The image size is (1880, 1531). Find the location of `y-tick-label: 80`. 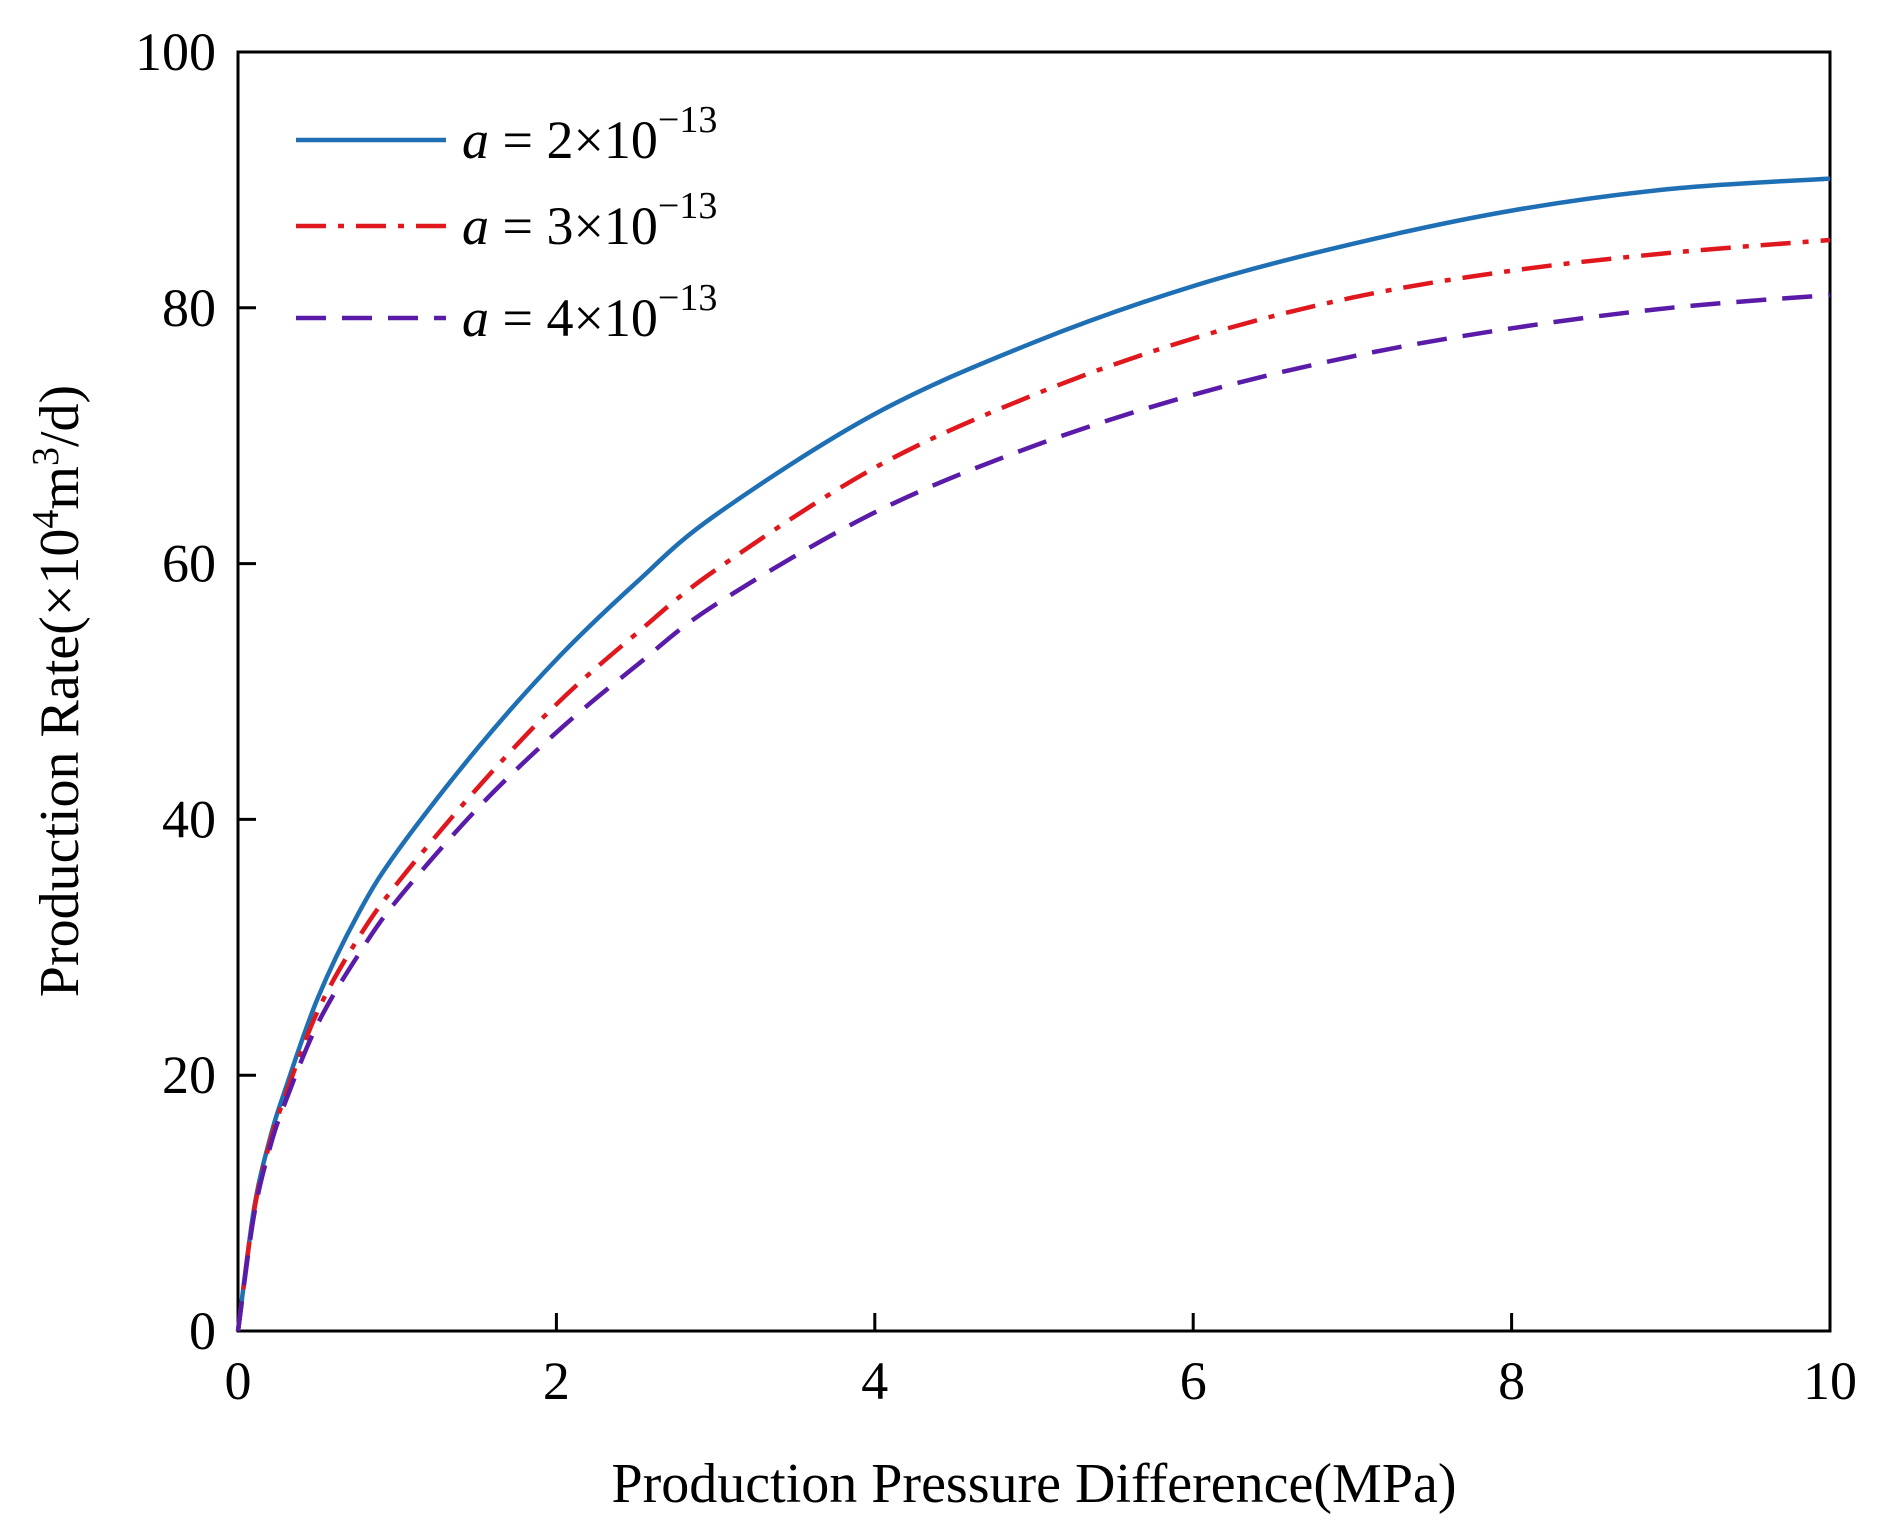

y-tick-label: 80 is located at coordinates (189, 308).